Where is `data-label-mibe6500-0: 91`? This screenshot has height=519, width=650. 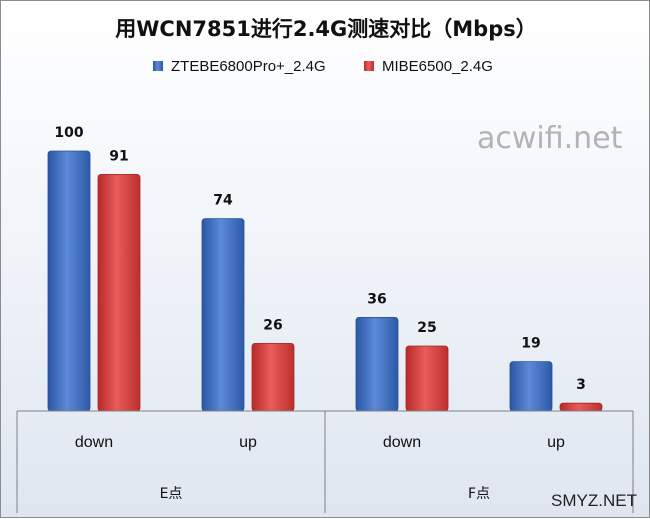
data-label-mibe6500-0: 91 is located at coordinates (118, 156).